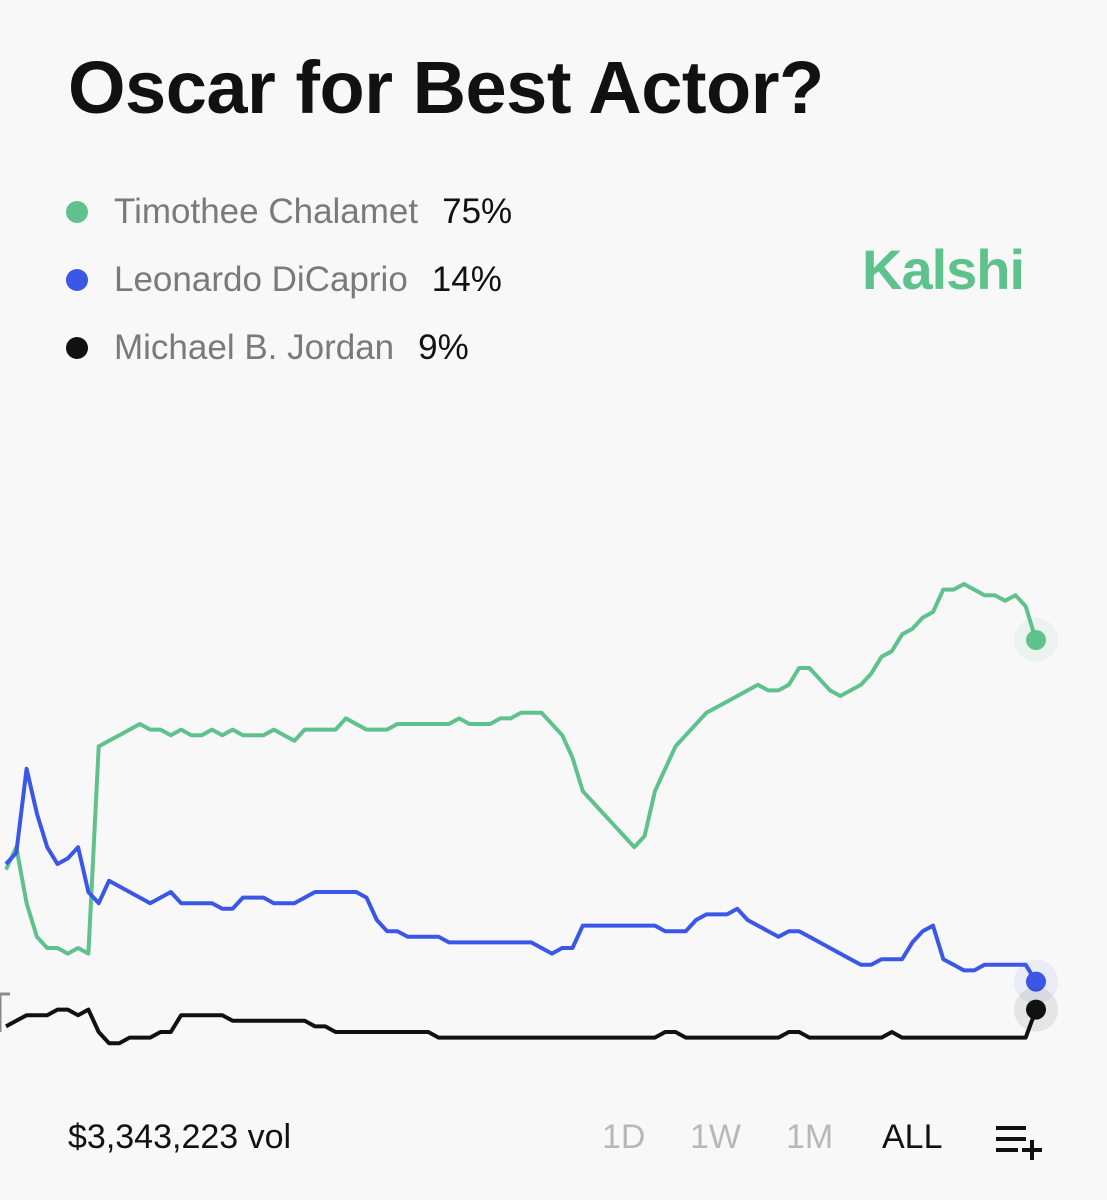  What do you see at coordinates (254, 347) in the screenshot?
I see `legend-name: Michael B. Jordan` at bounding box center [254, 347].